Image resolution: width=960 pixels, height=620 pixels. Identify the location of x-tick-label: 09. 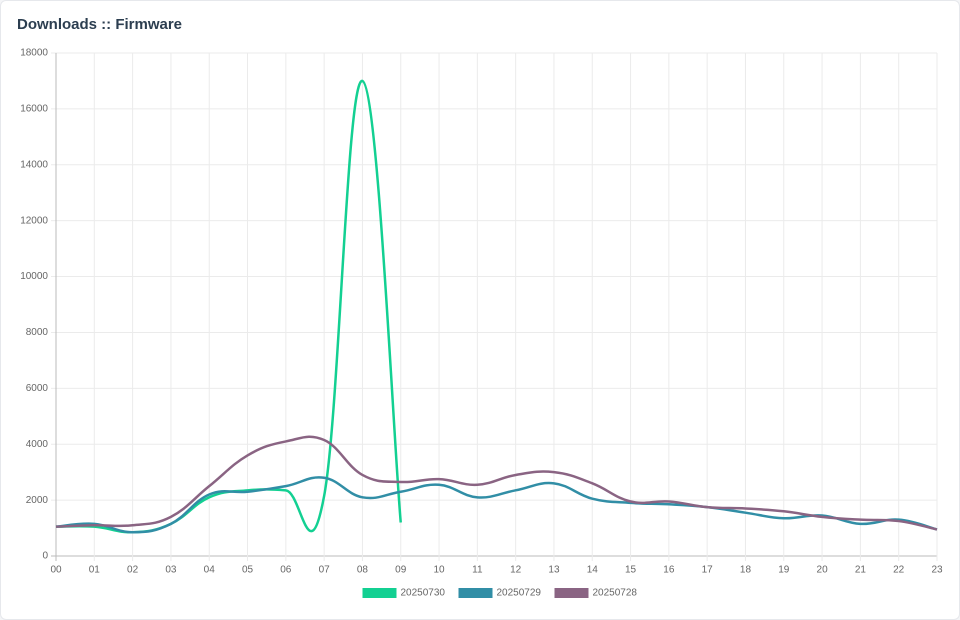
(401, 570).